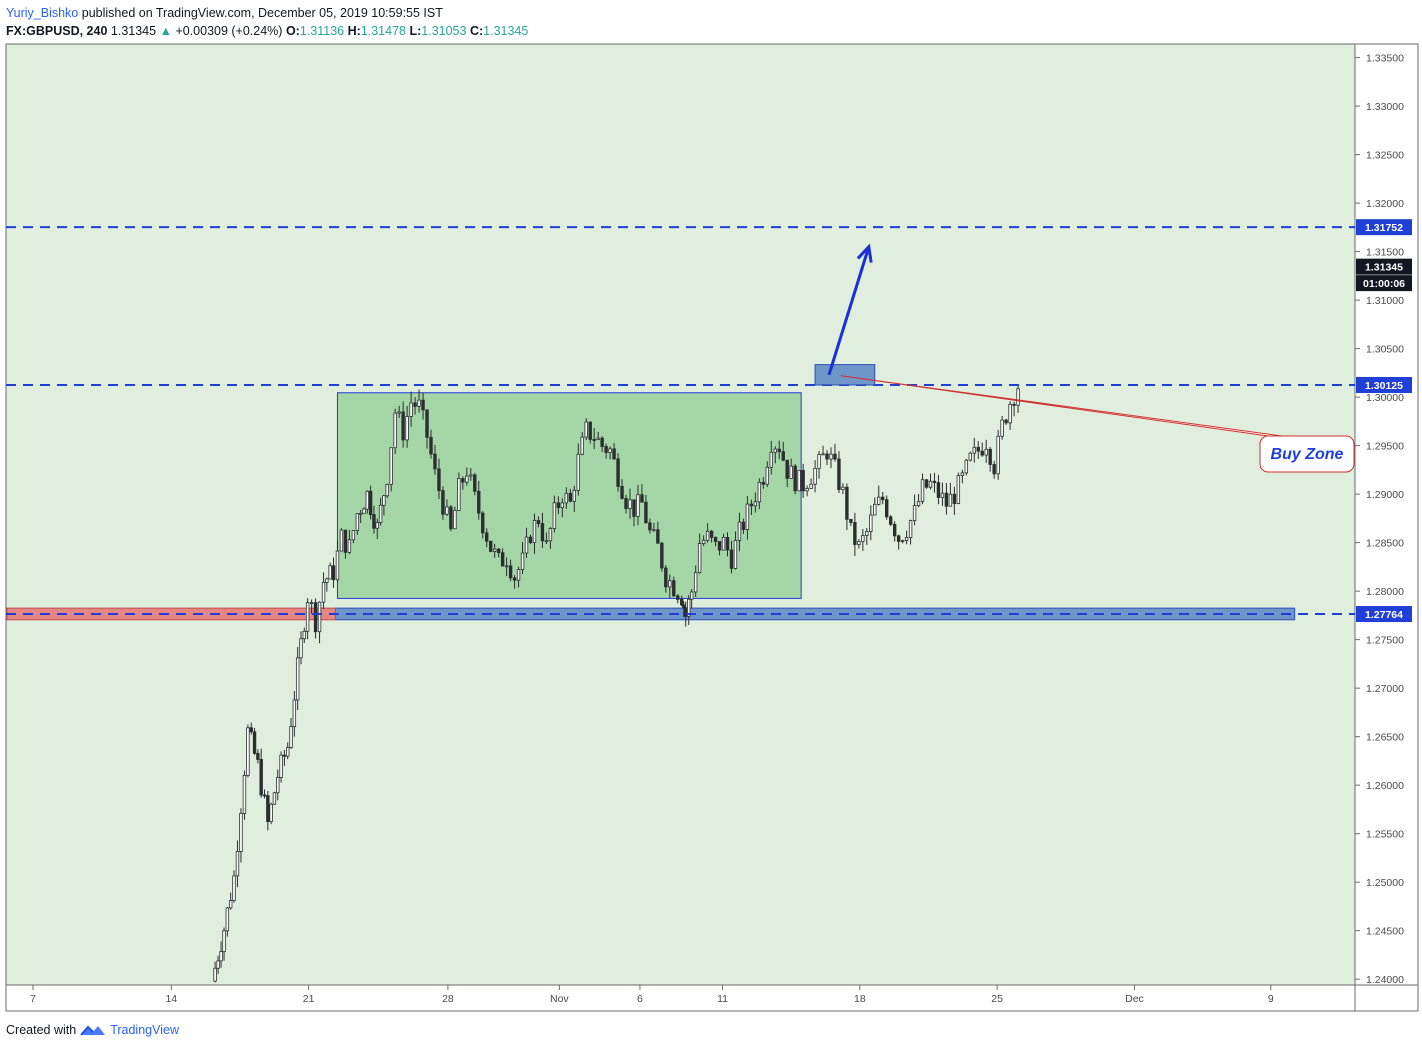  Describe the element at coordinates (133, 31) in the screenshot. I see `last-price: 1.31345` at that location.